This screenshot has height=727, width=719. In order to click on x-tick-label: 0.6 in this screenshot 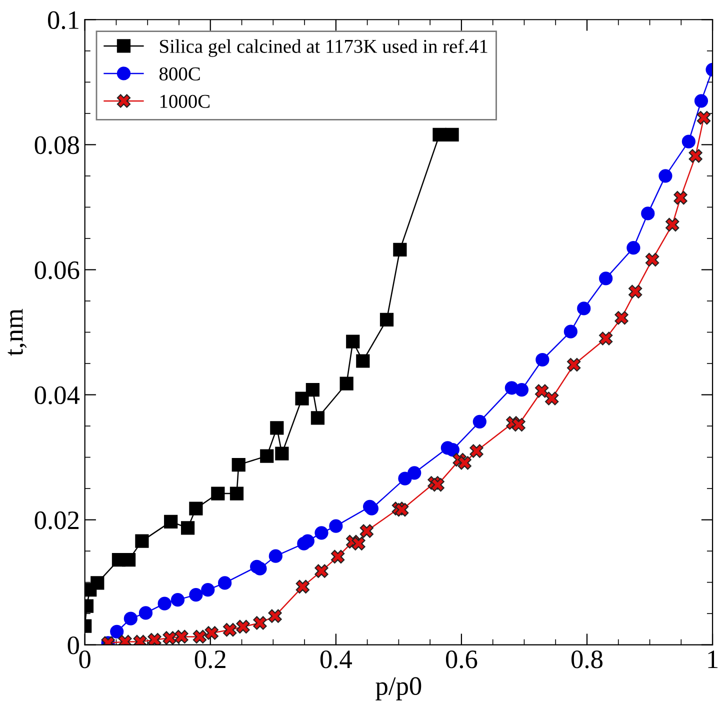, I will do `click(462, 659)`.